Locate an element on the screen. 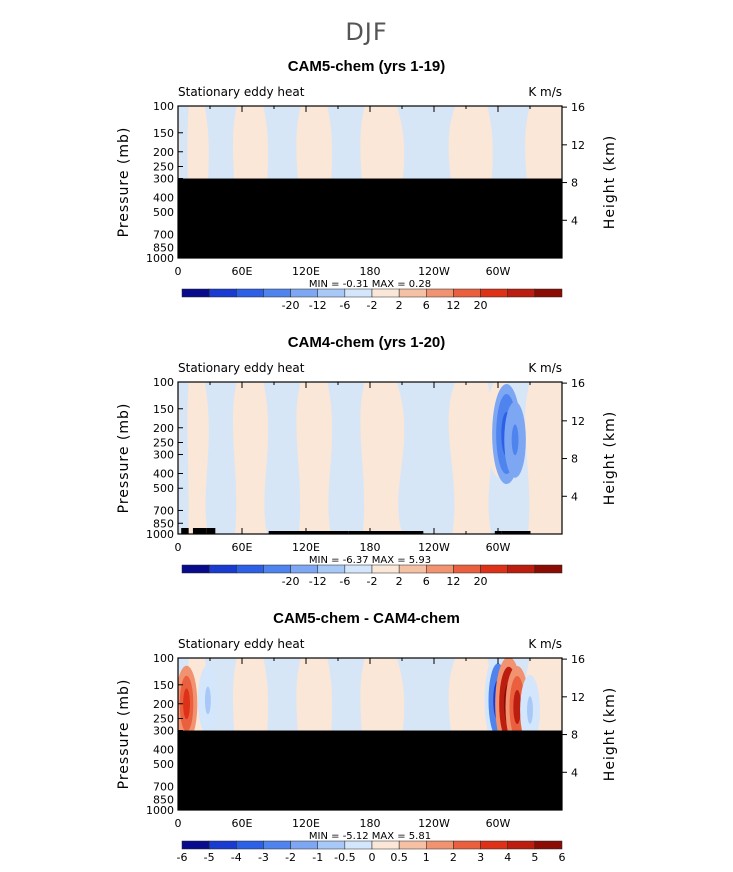  y2-tick-label: 16 is located at coordinates (578, 383).